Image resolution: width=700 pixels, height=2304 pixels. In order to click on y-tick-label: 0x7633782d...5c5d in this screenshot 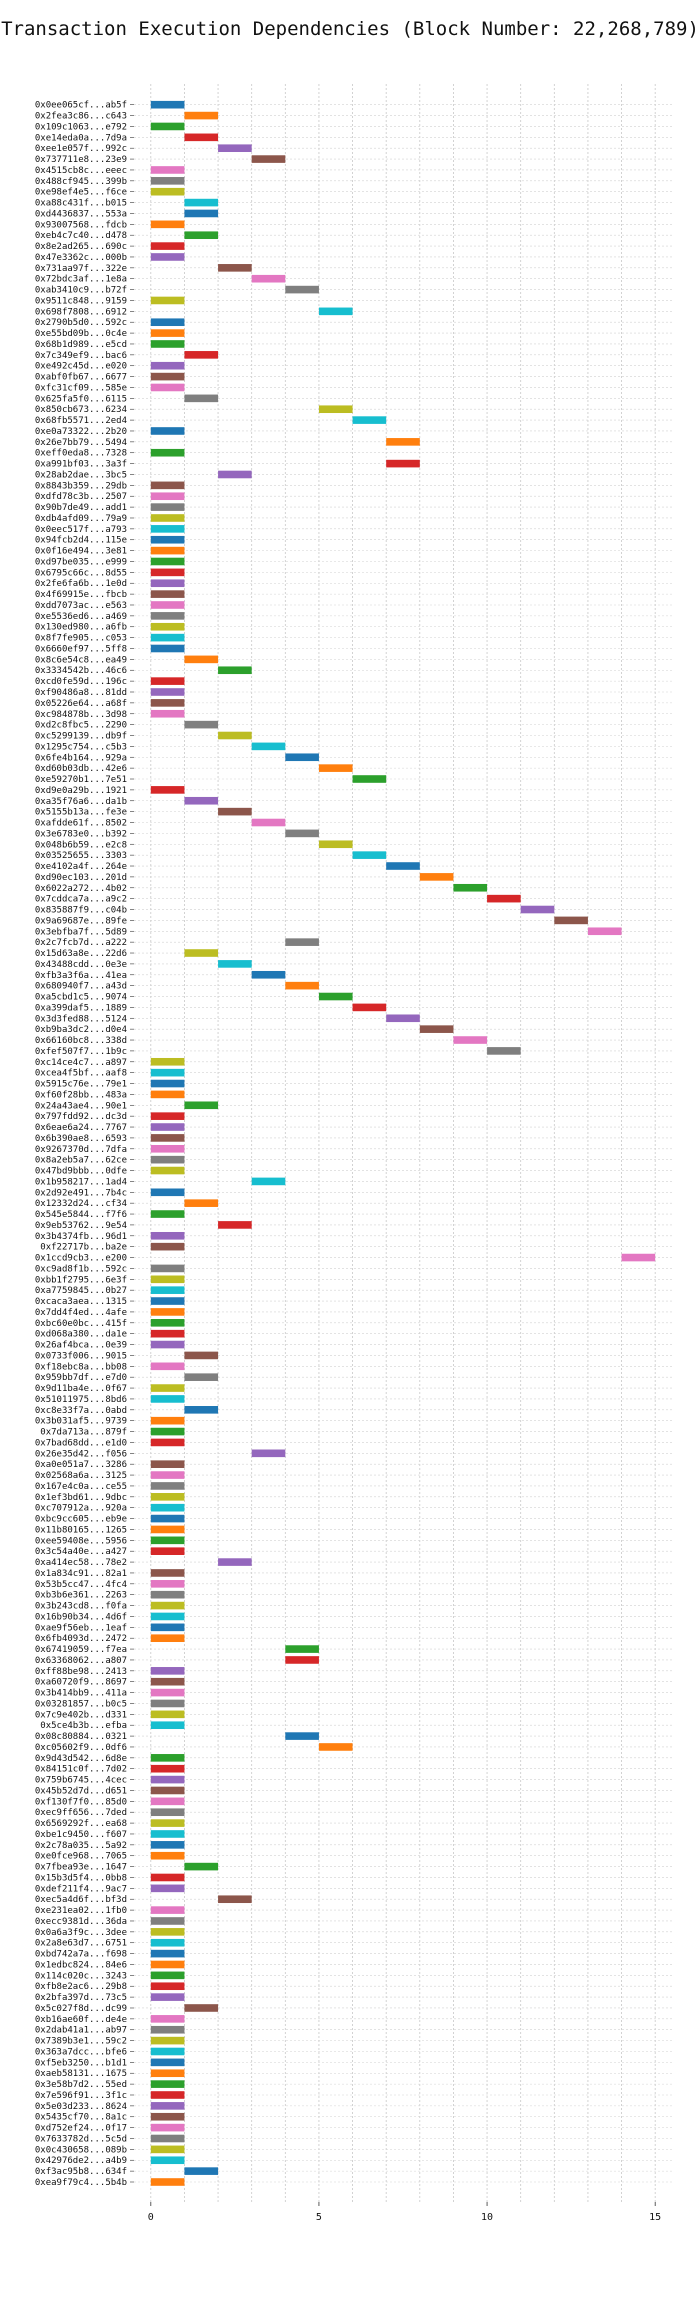, I will do `click(81, 2139)`.